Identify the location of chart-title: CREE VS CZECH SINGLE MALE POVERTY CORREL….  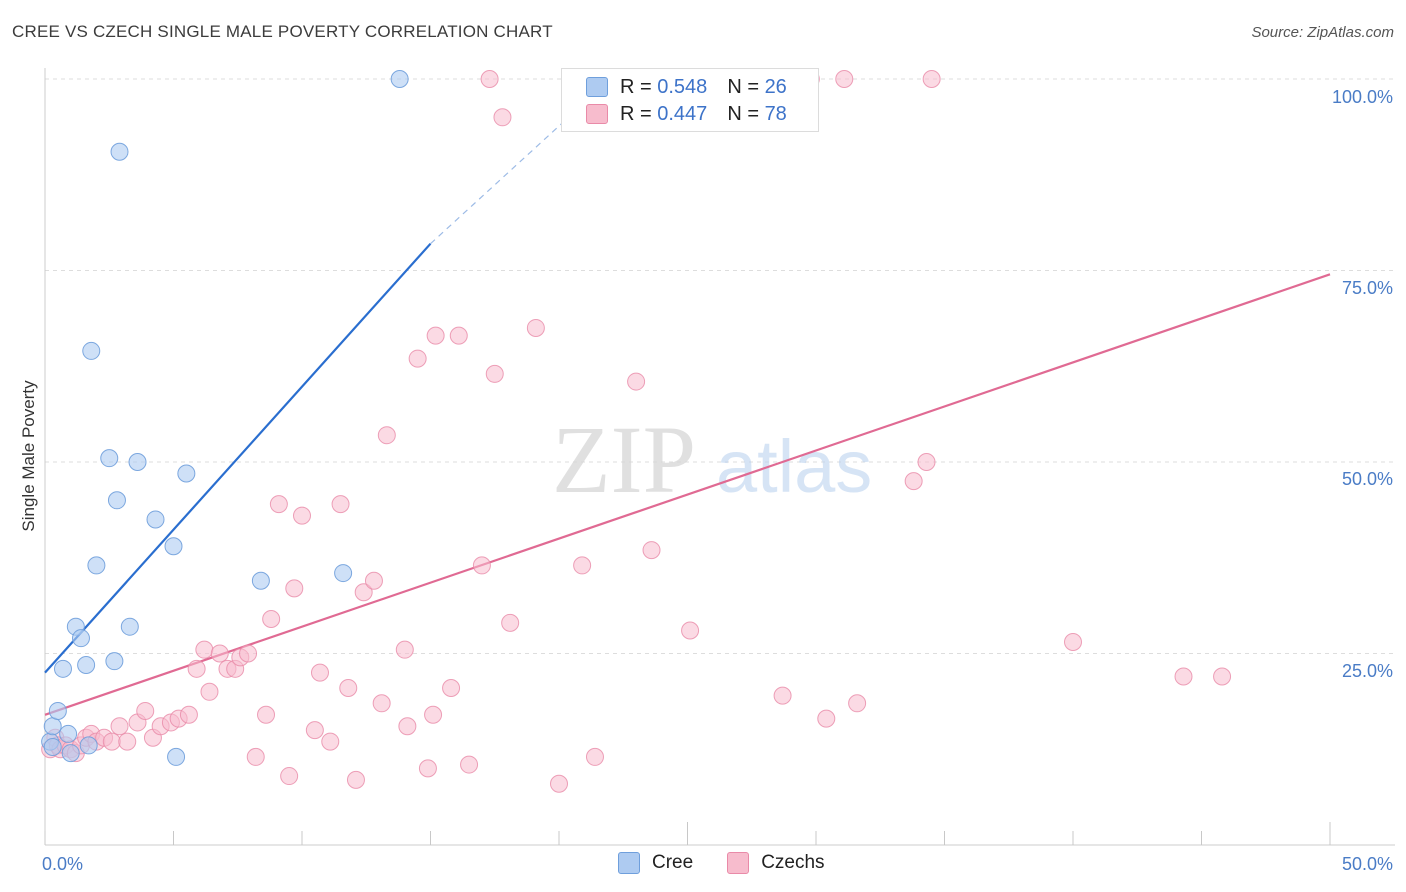
(282, 31).